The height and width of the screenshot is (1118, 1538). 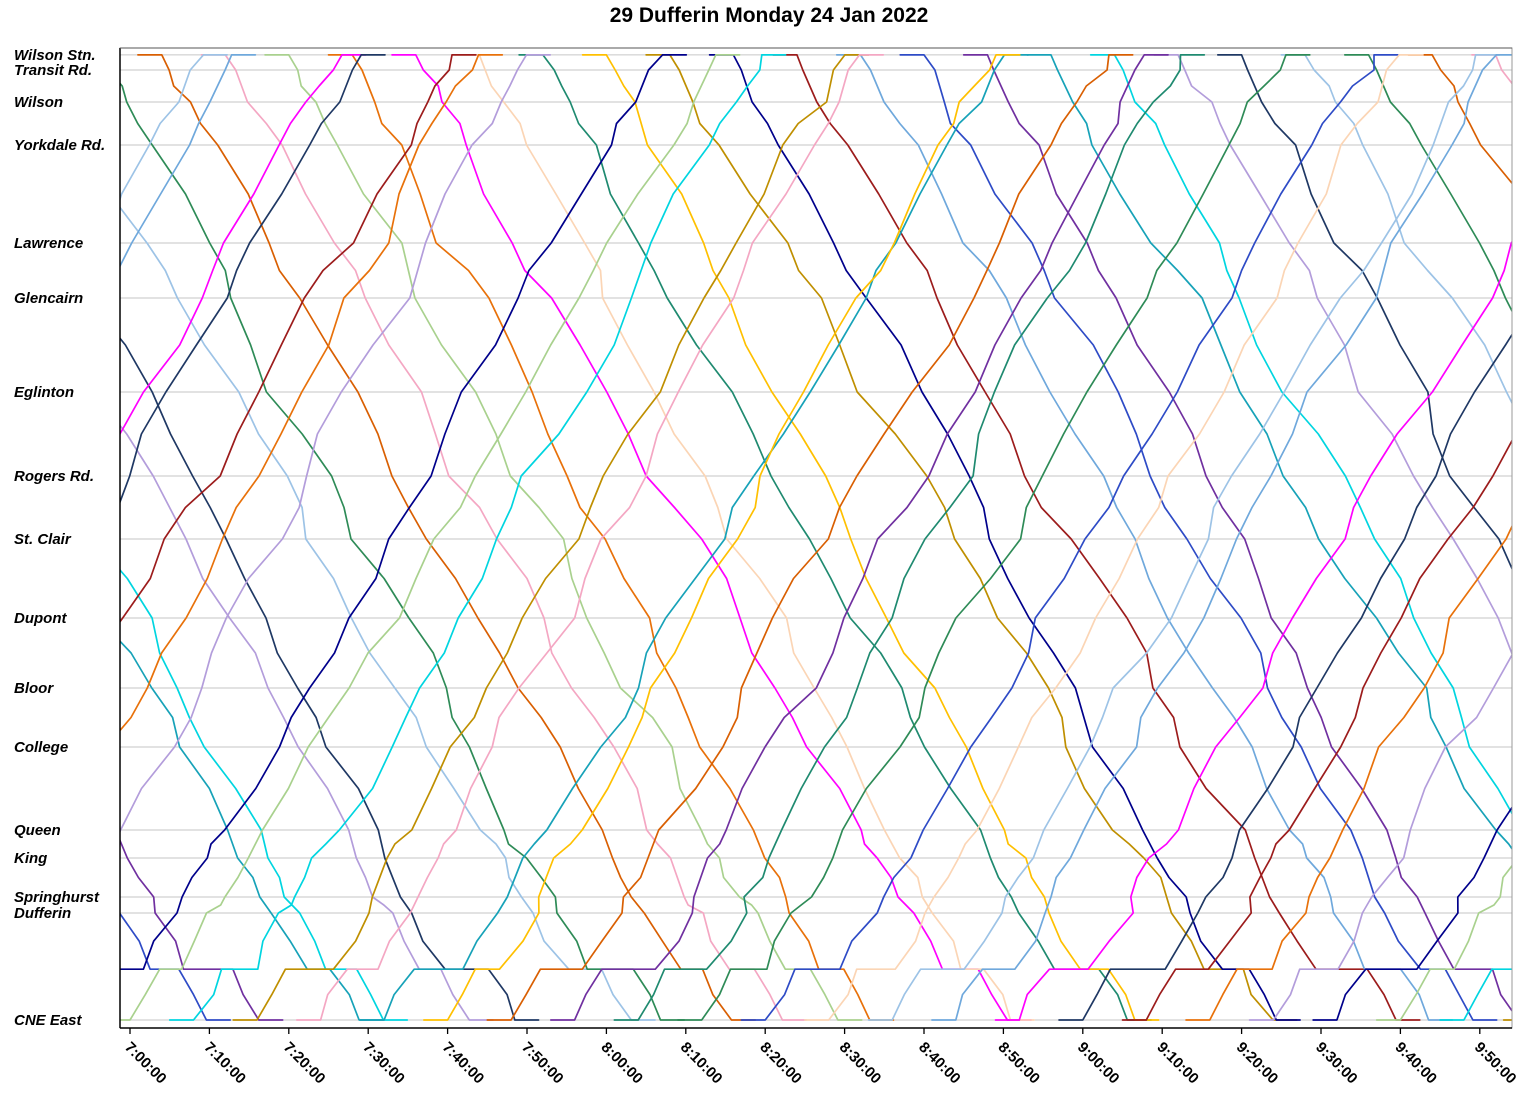 I want to click on time-tick-label: 8:20:00, so click(x=780, y=1063).